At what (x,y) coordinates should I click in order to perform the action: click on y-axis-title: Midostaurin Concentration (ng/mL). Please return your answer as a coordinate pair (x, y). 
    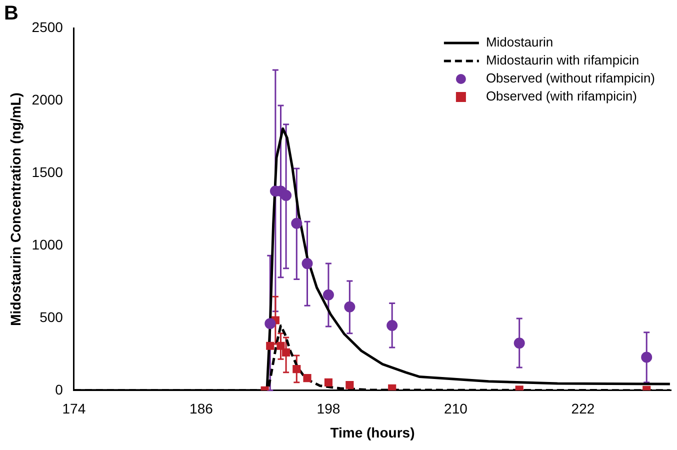
    Looking at the image, I should click on (15, 209).